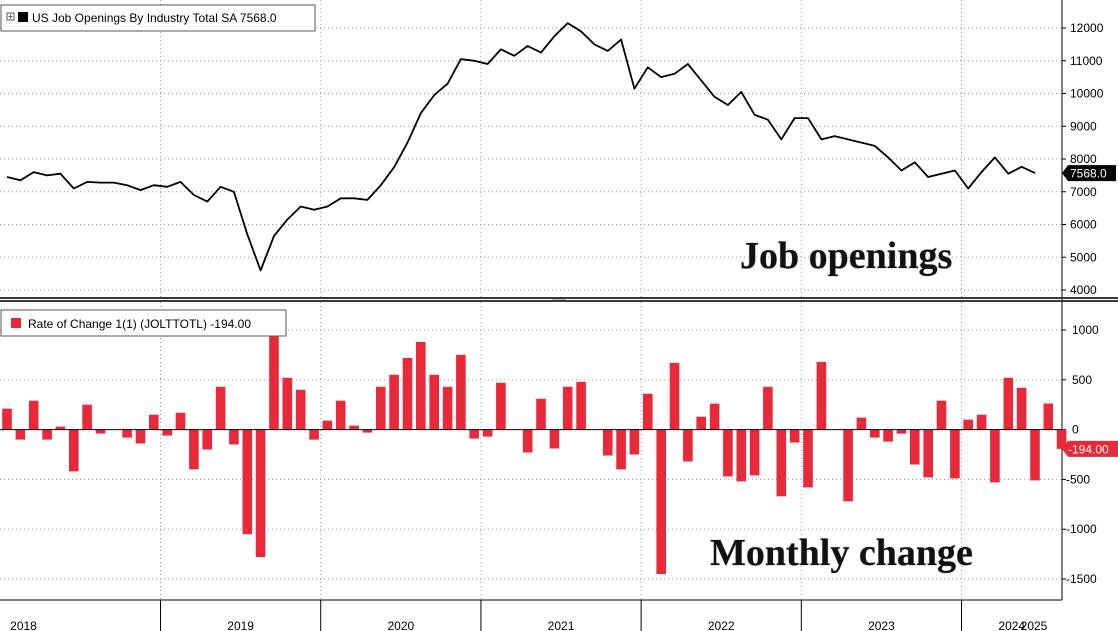 Image resolution: width=1118 pixels, height=631 pixels. I want to click on top-tick-label: 5000, so click(1083, 257).